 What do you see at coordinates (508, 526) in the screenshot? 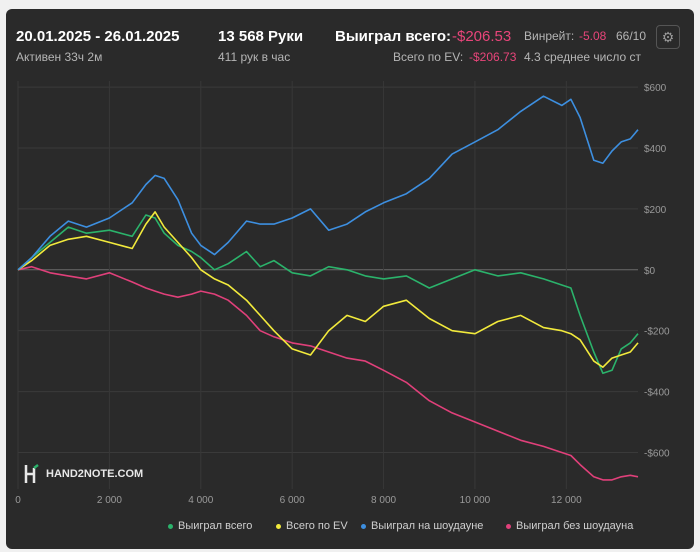
I see `legend-non-showdown-dot` at bounding box center [508, 526].